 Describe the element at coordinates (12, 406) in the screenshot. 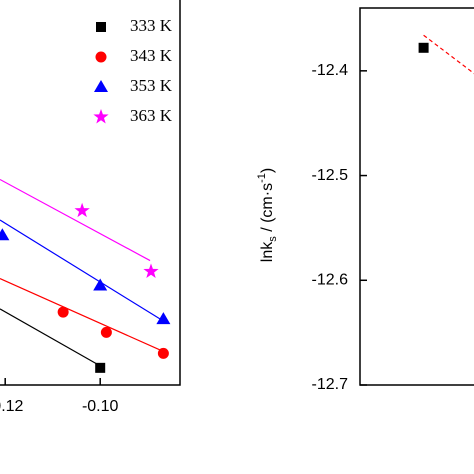

I see `x-tick-label: -0.12` at that location.